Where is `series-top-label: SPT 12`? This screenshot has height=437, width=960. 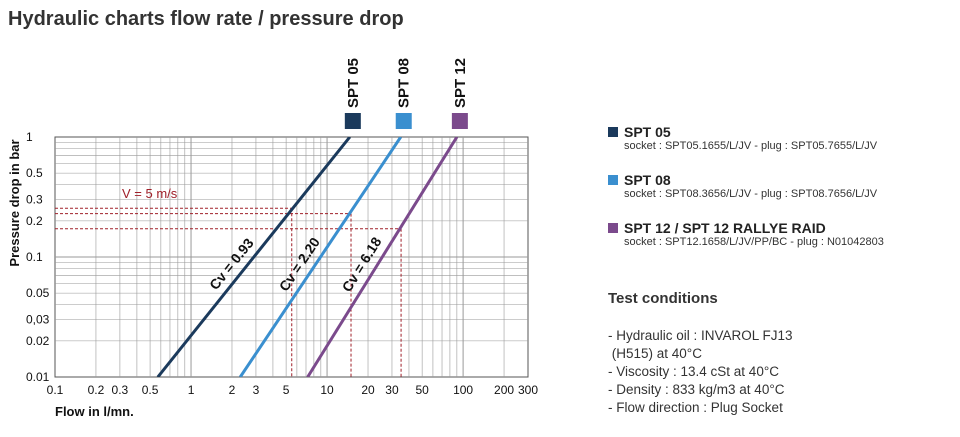 series-top-label: SPT 12 is located at coordinates (460, 83).